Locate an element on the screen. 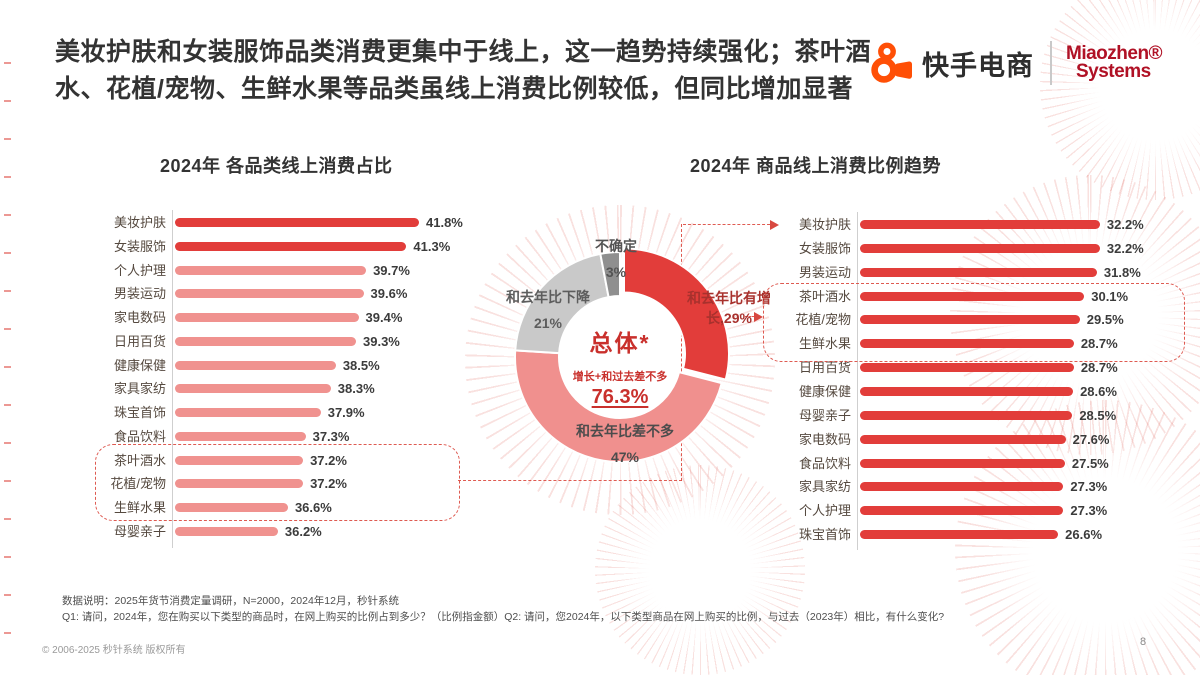 The height and width of the screenshot is (675, 1200). title-line-2: 水、花植/宠物、生鲜水果等品类虽线上消费比例较低，但同比增加显著 is located at coordinates (454, 89).